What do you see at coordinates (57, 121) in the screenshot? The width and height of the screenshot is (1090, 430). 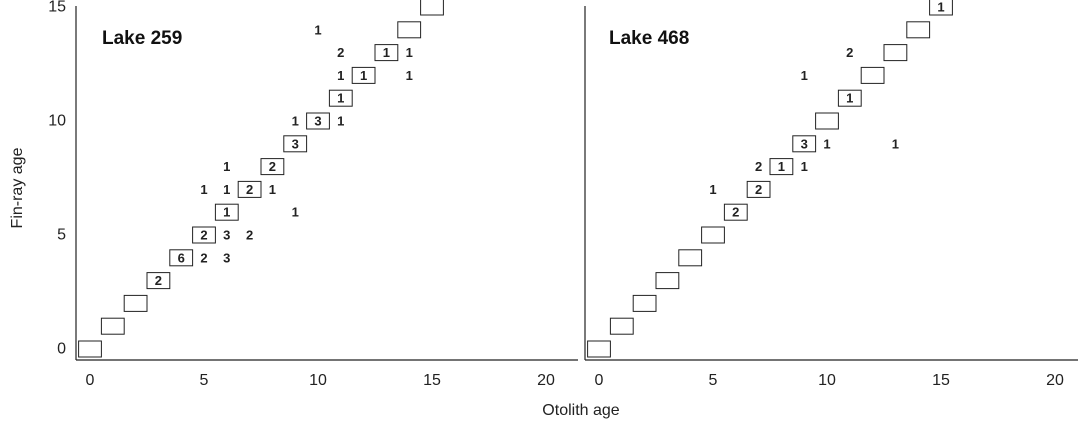 I see `y-tick-label: 10` at bounding box center [57, 121].